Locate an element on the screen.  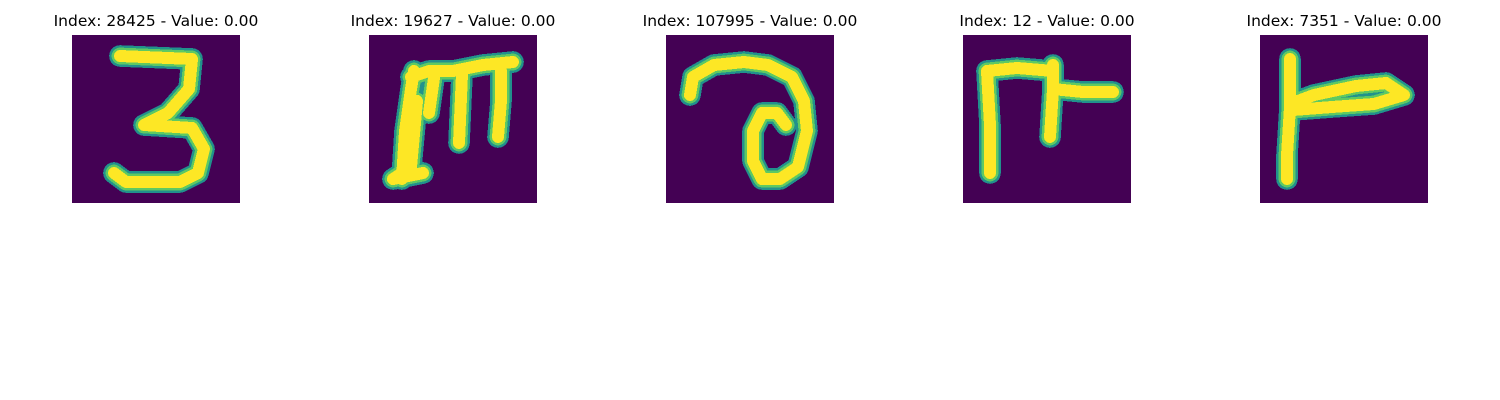
image-panel-4: Index: 12 - Value: 0.00 is located at coordinates (1047, 105).